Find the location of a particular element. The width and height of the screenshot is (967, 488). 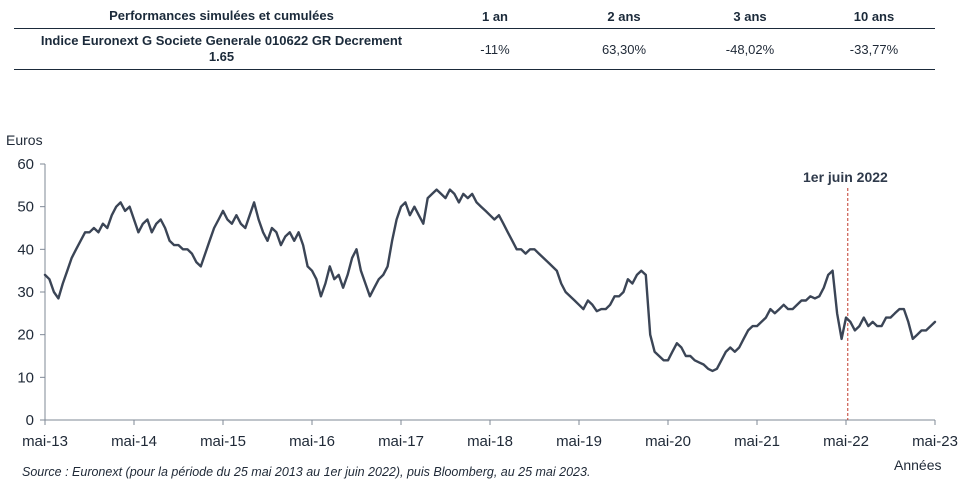

x-axis-title: Années is located at coordinates (917, 465).